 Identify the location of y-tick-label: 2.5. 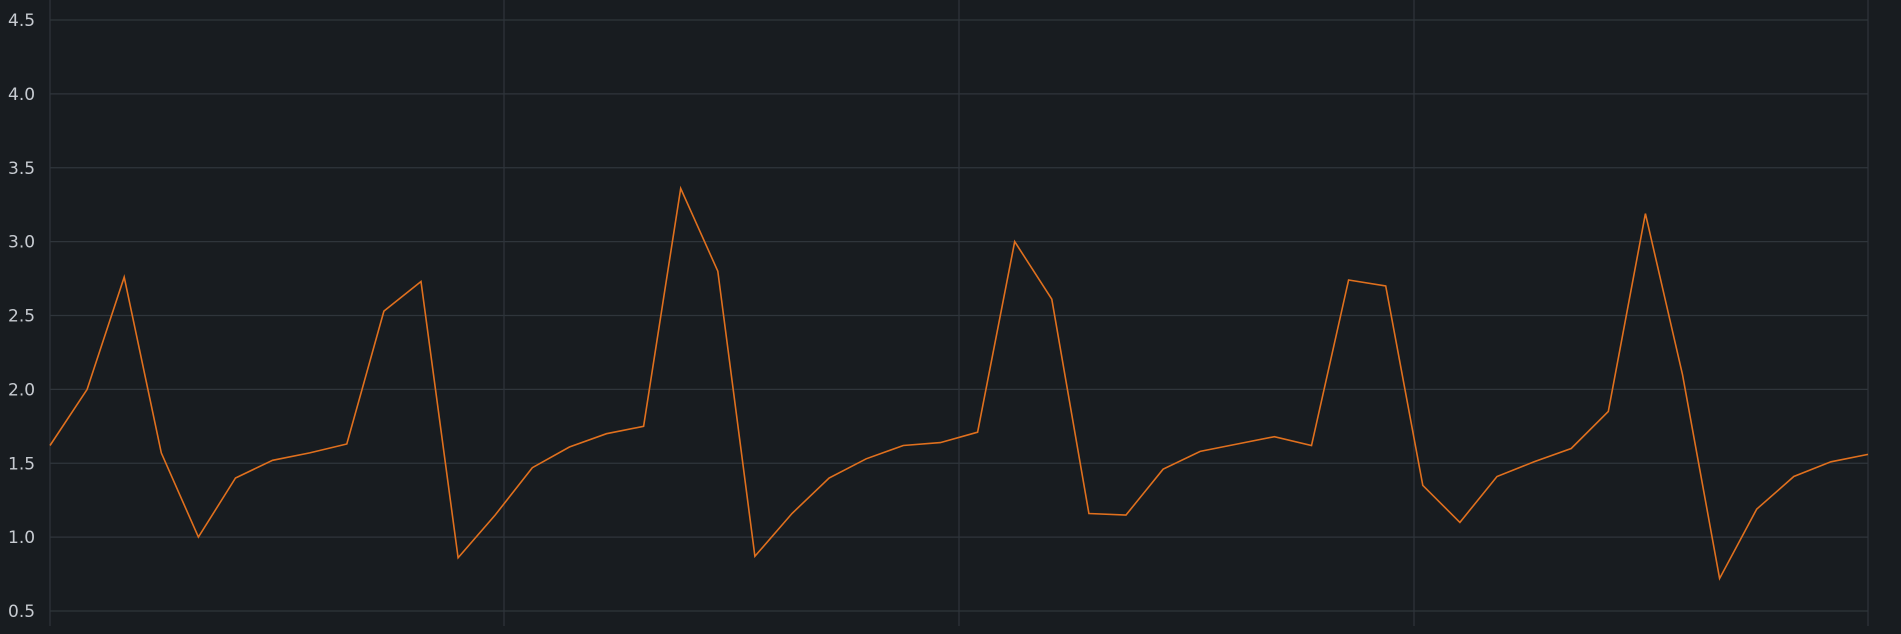
(21, 317).